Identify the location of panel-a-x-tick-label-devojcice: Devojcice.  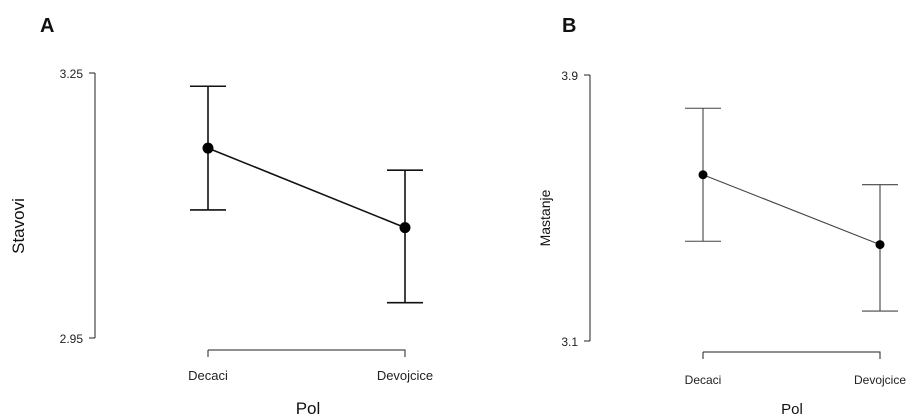
(405, 375).